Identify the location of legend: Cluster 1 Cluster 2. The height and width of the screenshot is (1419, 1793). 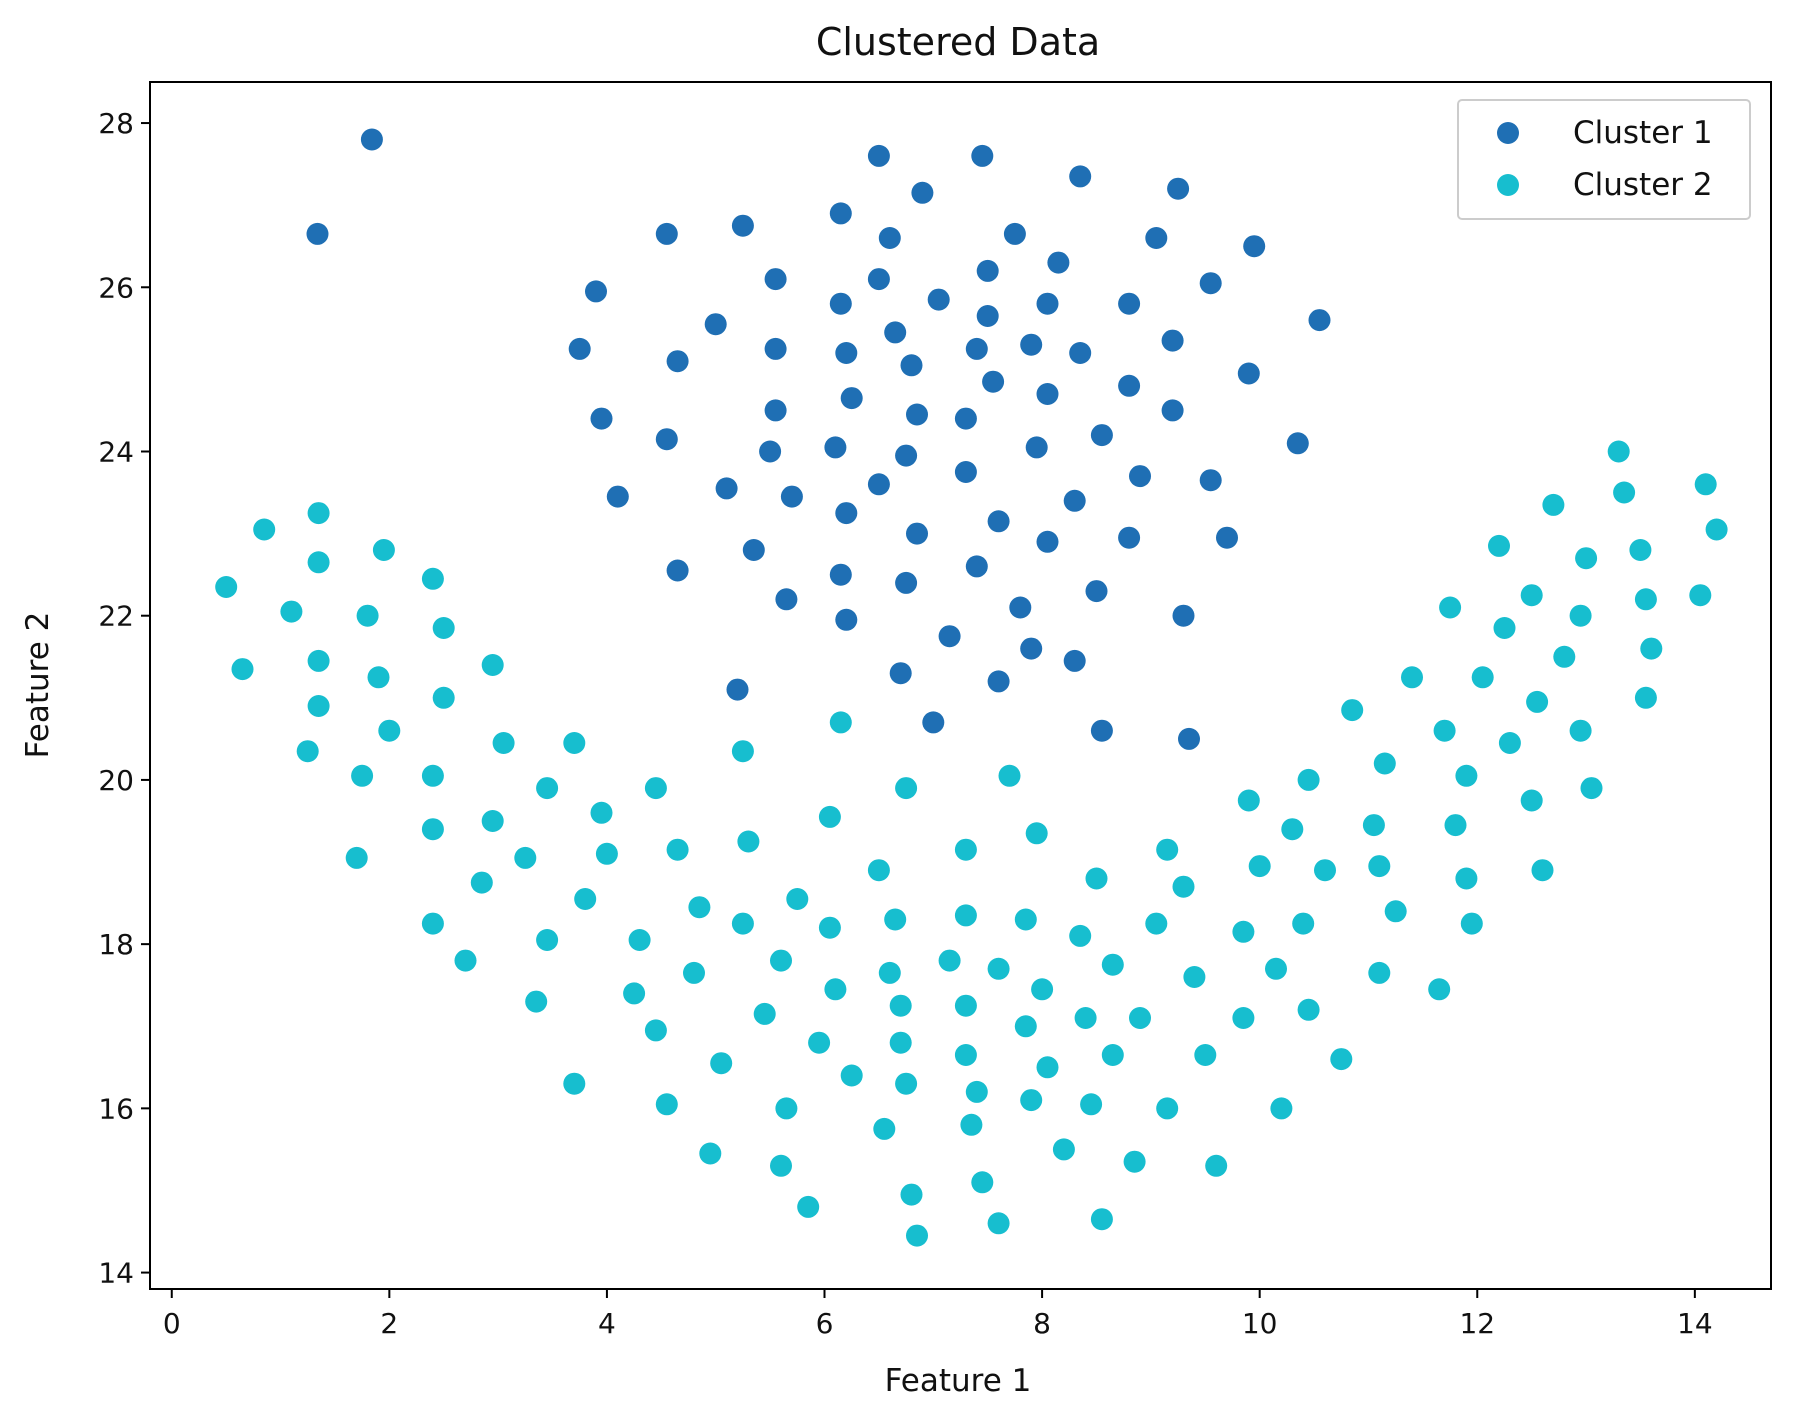
(1604, 159).